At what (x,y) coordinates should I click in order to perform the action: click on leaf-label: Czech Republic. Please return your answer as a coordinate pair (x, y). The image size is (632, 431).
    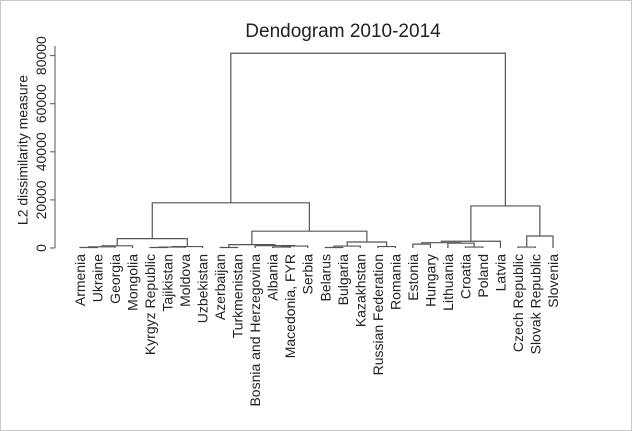
    Looking at the image, I should click on (518, 303).